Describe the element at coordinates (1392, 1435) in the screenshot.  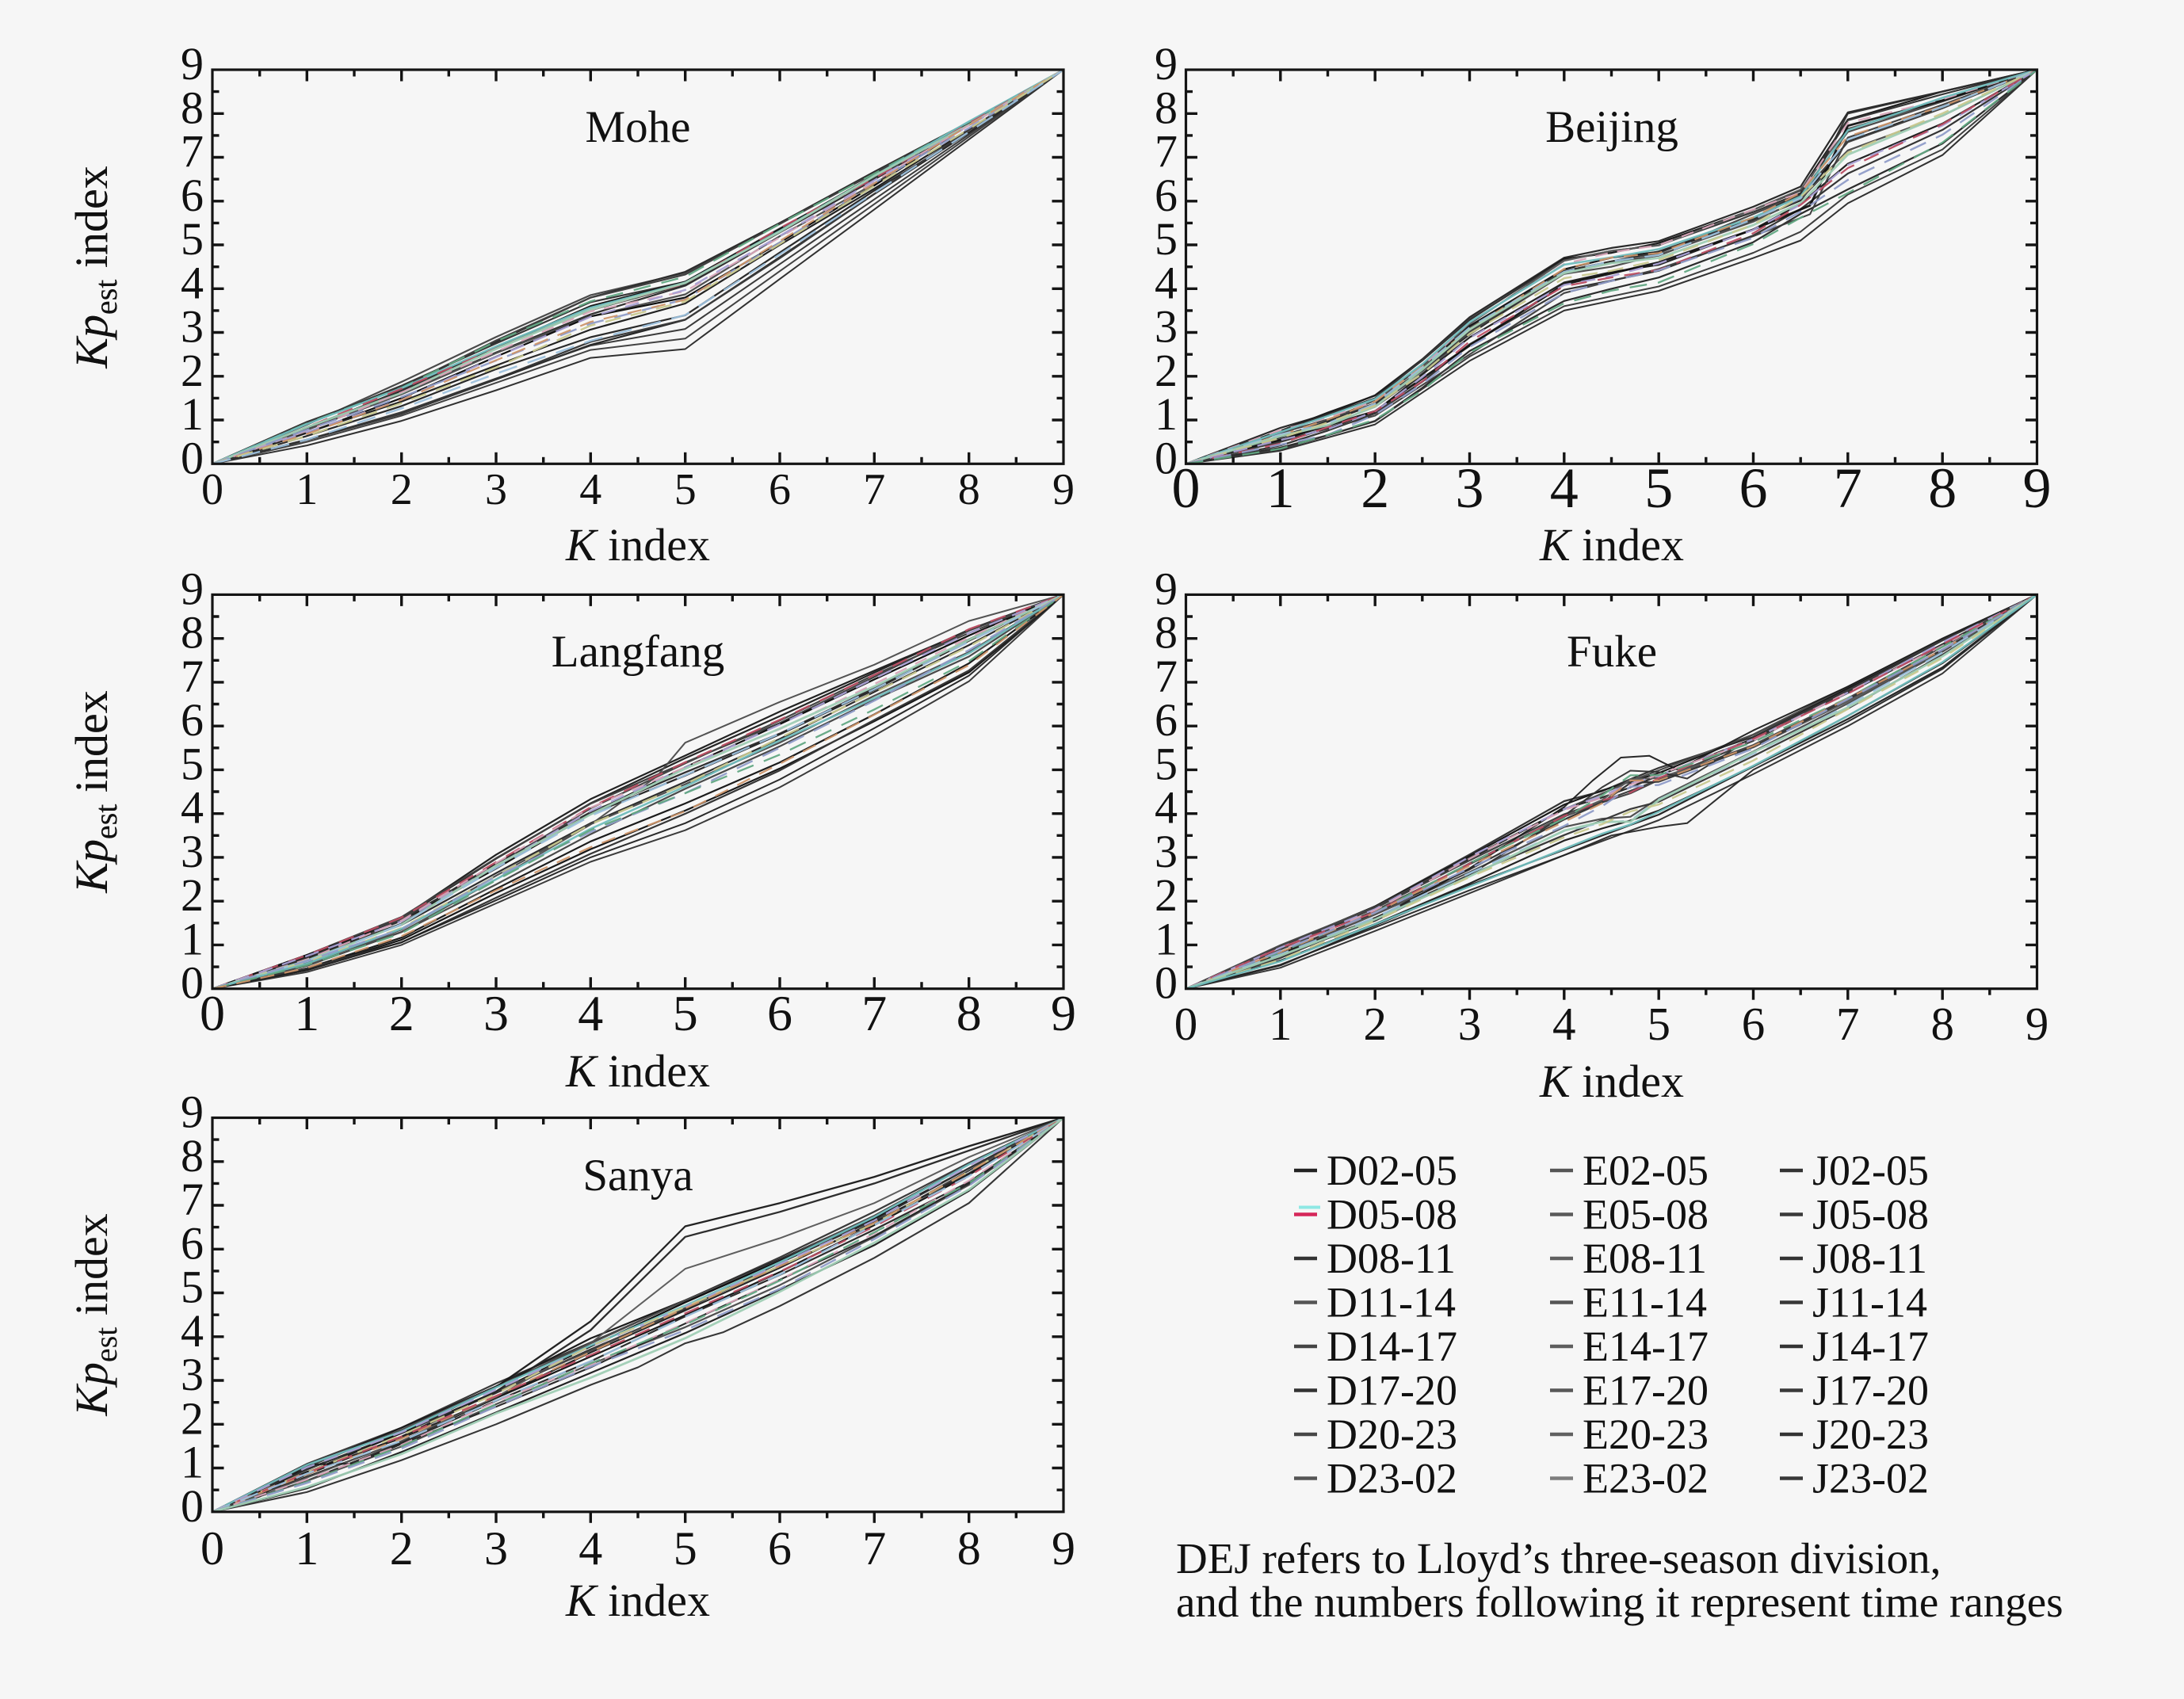
I see `svg-text: D20-23` at that location.